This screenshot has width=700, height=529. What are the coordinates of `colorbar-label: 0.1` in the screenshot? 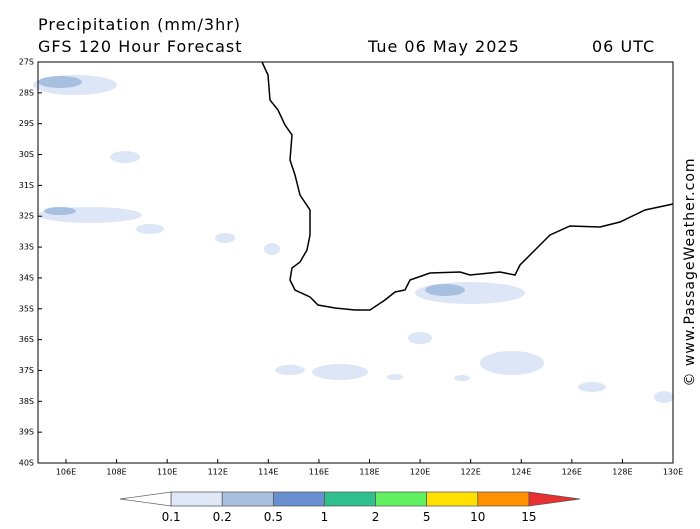 It's located at (171, 517).